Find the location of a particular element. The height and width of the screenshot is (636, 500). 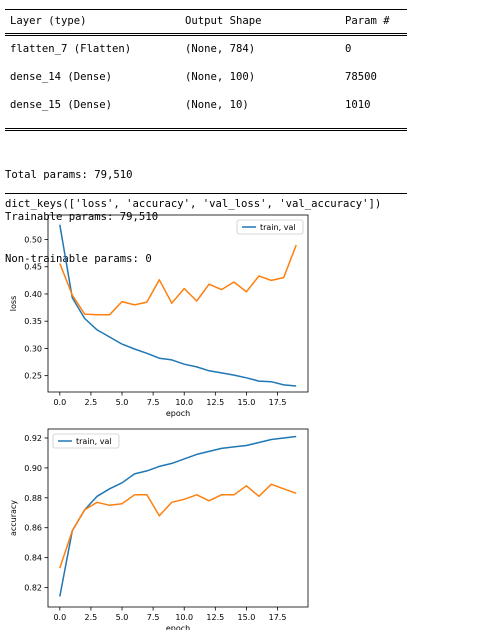

y-tick-label: 0.30 is located at coordinates (33, 348).